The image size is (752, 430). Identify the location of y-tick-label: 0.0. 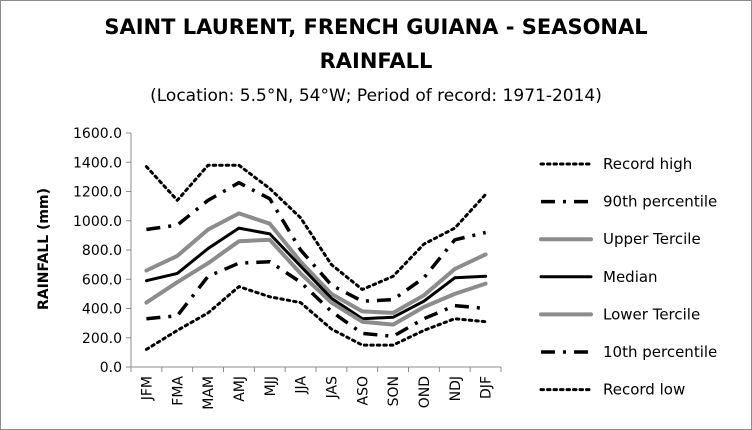
(111, 368).